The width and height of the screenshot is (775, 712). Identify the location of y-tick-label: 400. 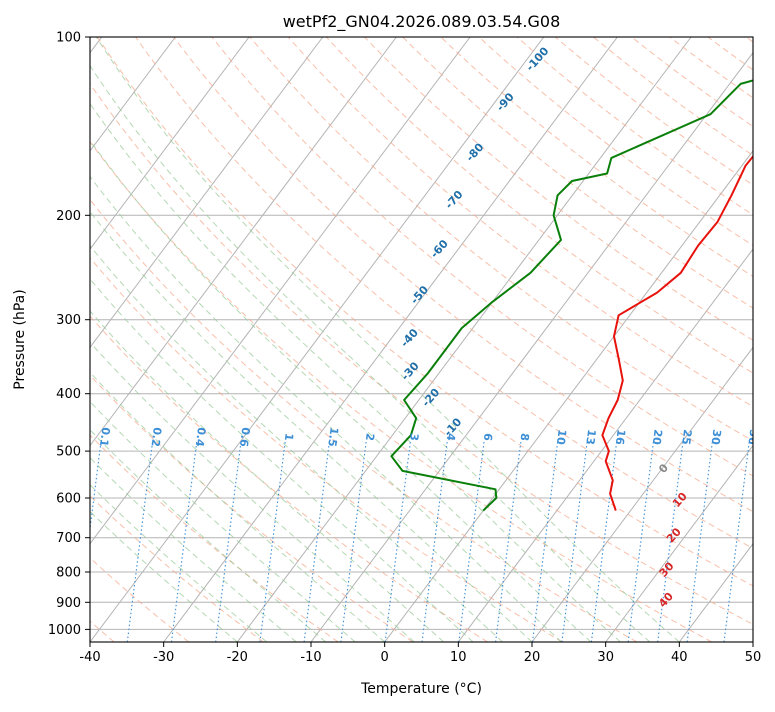
(68, 394).